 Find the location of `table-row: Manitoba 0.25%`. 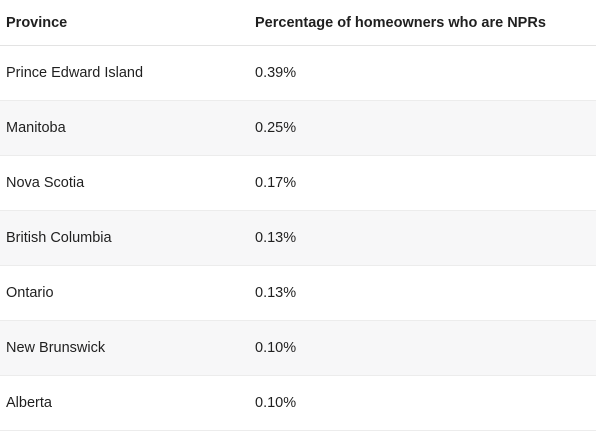

table-row: Manitoba 0.25% is located at coordinates (298, 128).